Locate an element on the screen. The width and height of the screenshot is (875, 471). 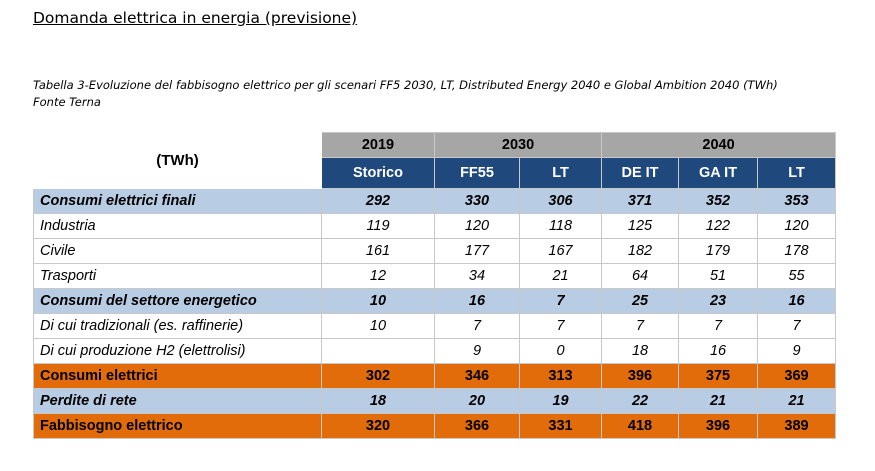
row-label: Industria is located at coordinates (177, 226).